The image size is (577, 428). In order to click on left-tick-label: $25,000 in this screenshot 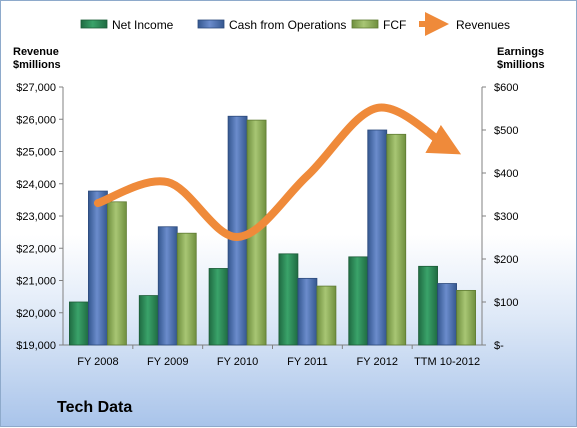, I will do `click(36, 153)`.